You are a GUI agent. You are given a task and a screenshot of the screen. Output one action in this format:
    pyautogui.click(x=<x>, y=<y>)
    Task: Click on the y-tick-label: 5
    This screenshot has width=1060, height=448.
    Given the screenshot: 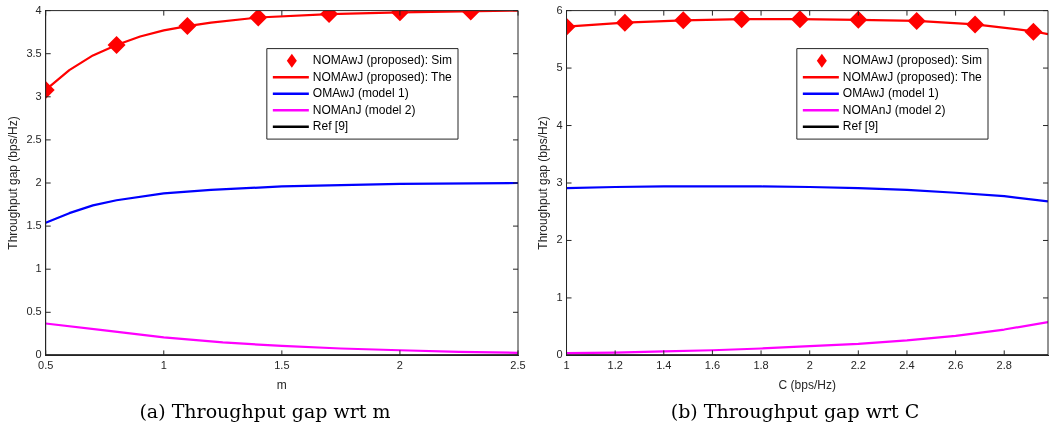 What is the action you would take?
    pyautogui.click(x=559, y=67)
    